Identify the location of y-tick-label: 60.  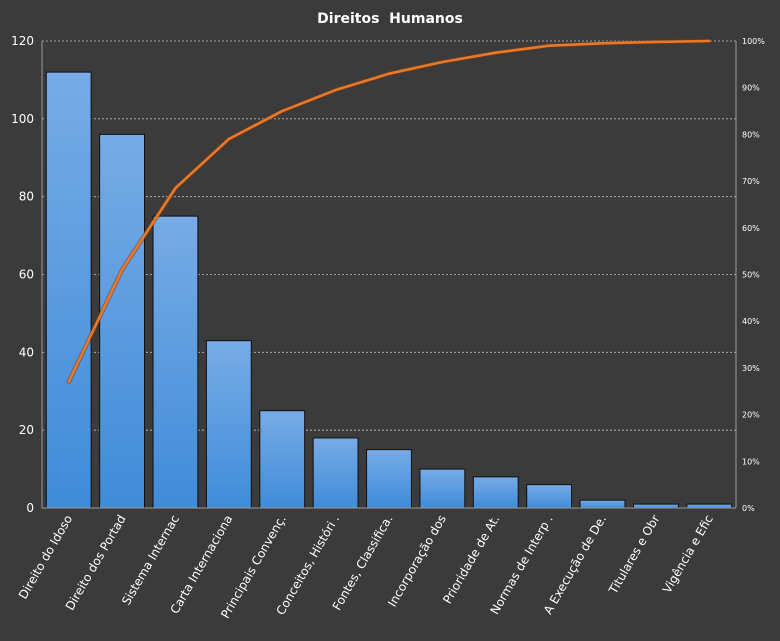
(26, 275).